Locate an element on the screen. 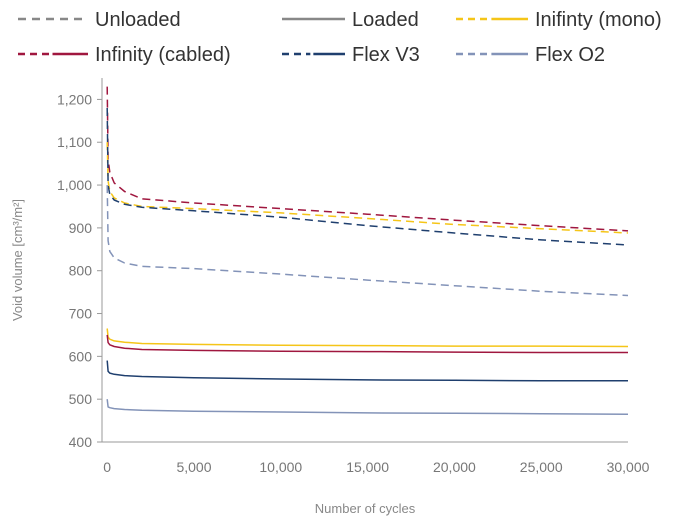 Image resolution: width=697 pixels, height=520 pixels. x-tick-label: 30,000 is located at coordinates (628, 467).